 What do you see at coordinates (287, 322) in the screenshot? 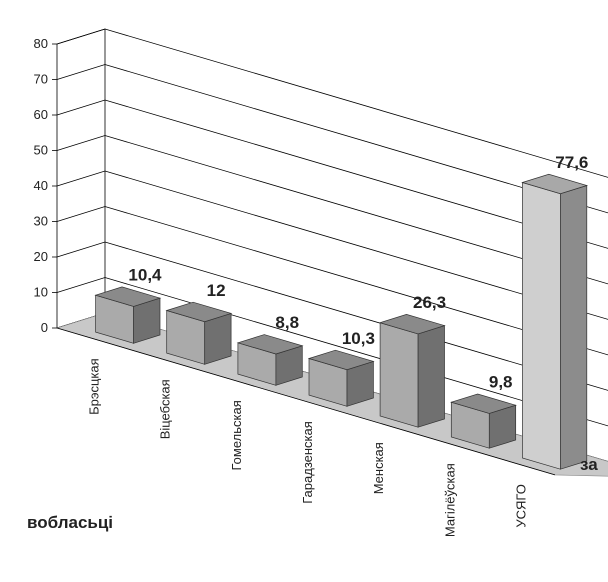
I see `value-label: 8,8` at bounding box center [287, 322].